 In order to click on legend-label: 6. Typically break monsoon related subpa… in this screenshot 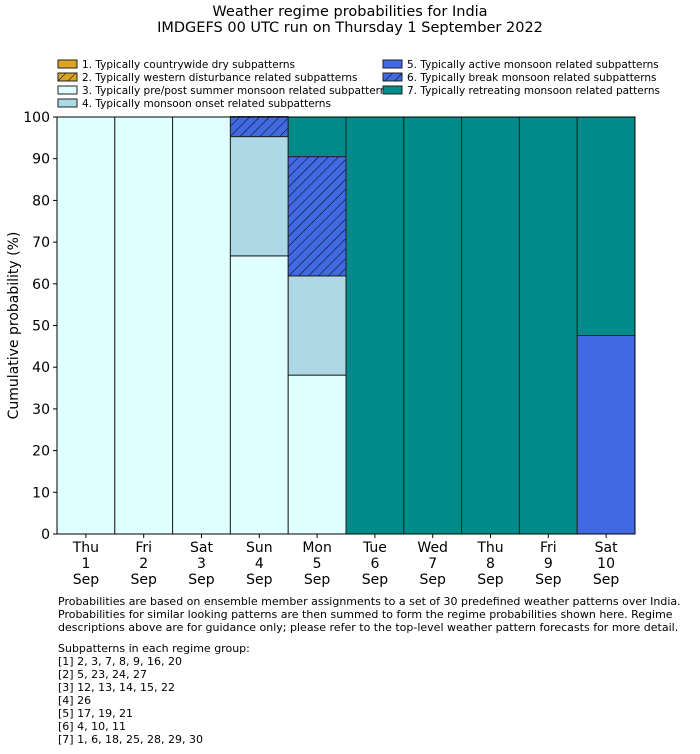, I will do `click(532, 78)`.